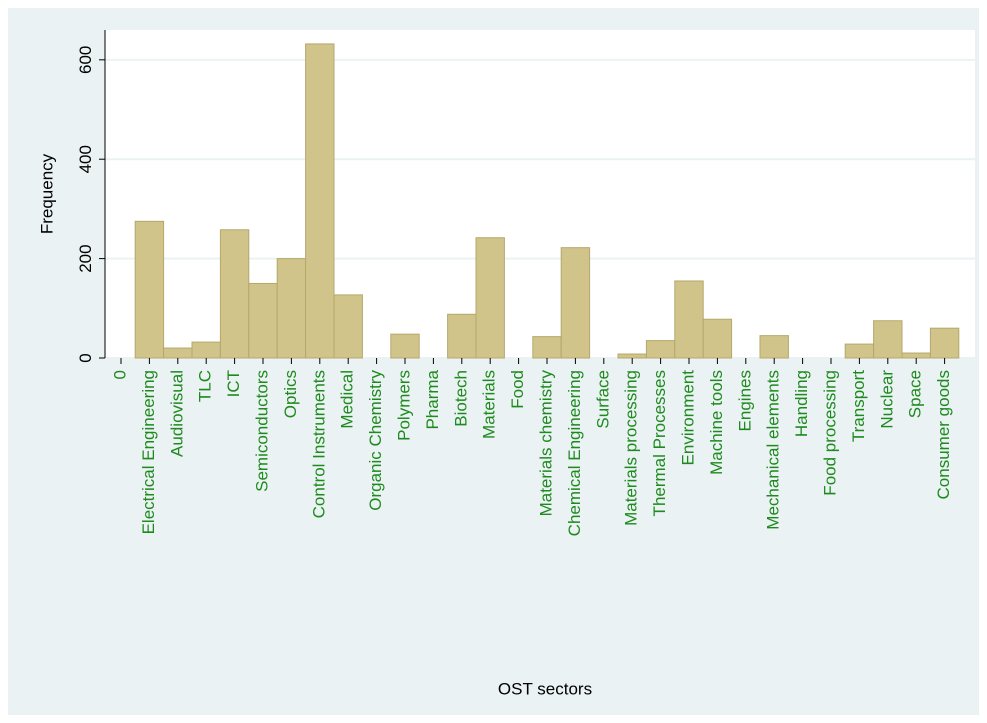  Describe the element at coordinates (886, 399) in the screenshot. I see `x-tick-label: Nuclear` at that location.